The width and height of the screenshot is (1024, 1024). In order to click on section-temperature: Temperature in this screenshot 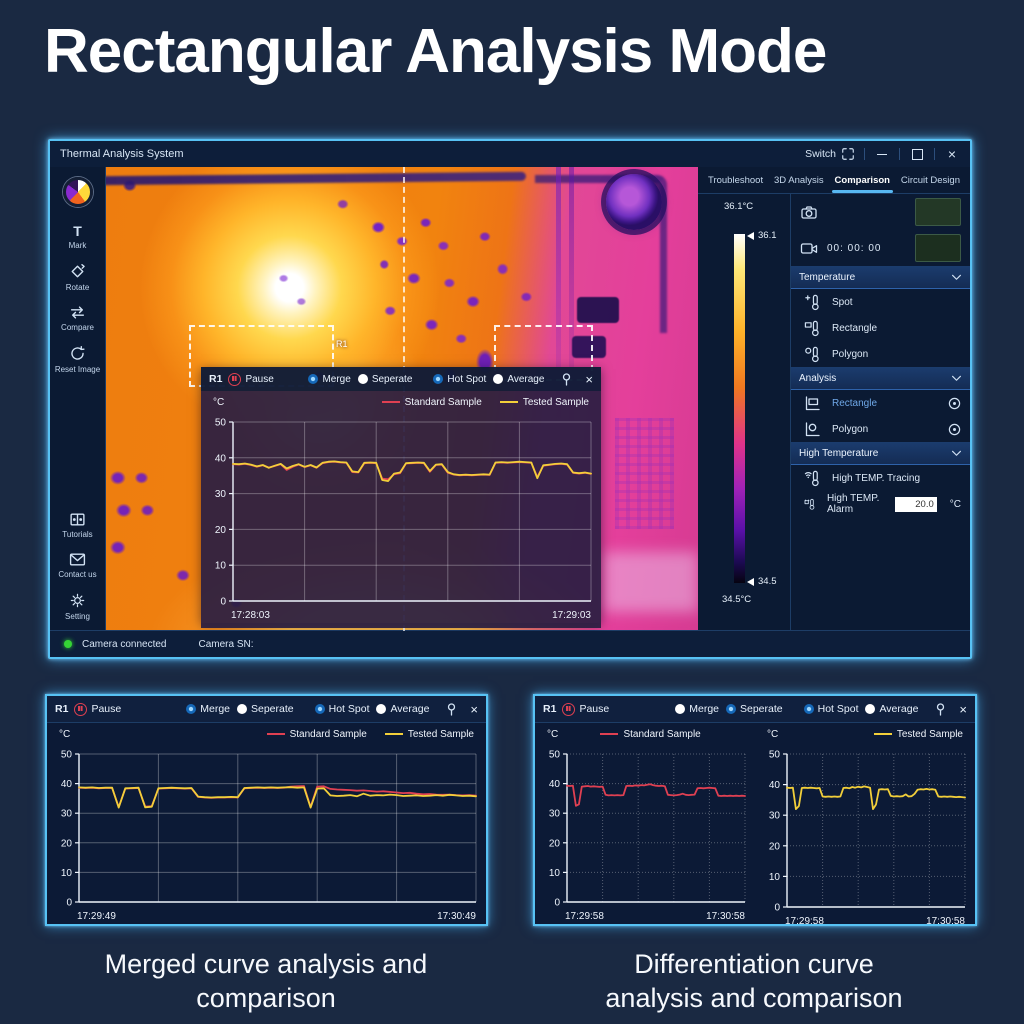, I will do `click(880, 277)`.